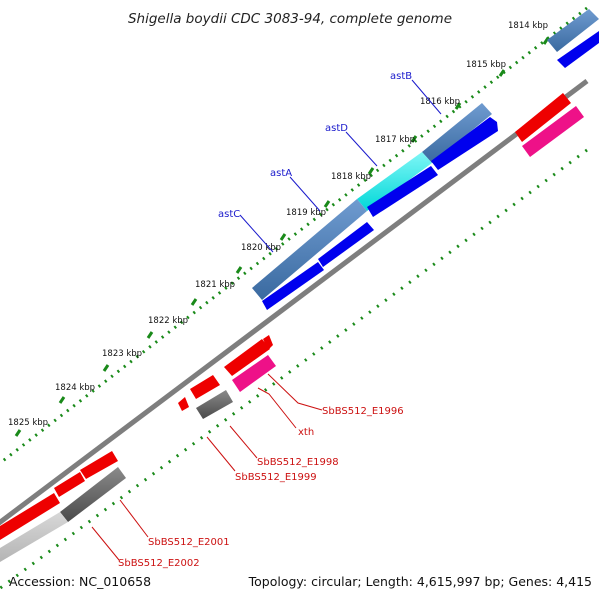 The height and width of the screenshot is (600, 600). What do you see at coordinates (276, 477) in the screenshot?
I see `gene-label-SbBS512_E1999: SbBS512_E1999` at bounding box center [276, 477].